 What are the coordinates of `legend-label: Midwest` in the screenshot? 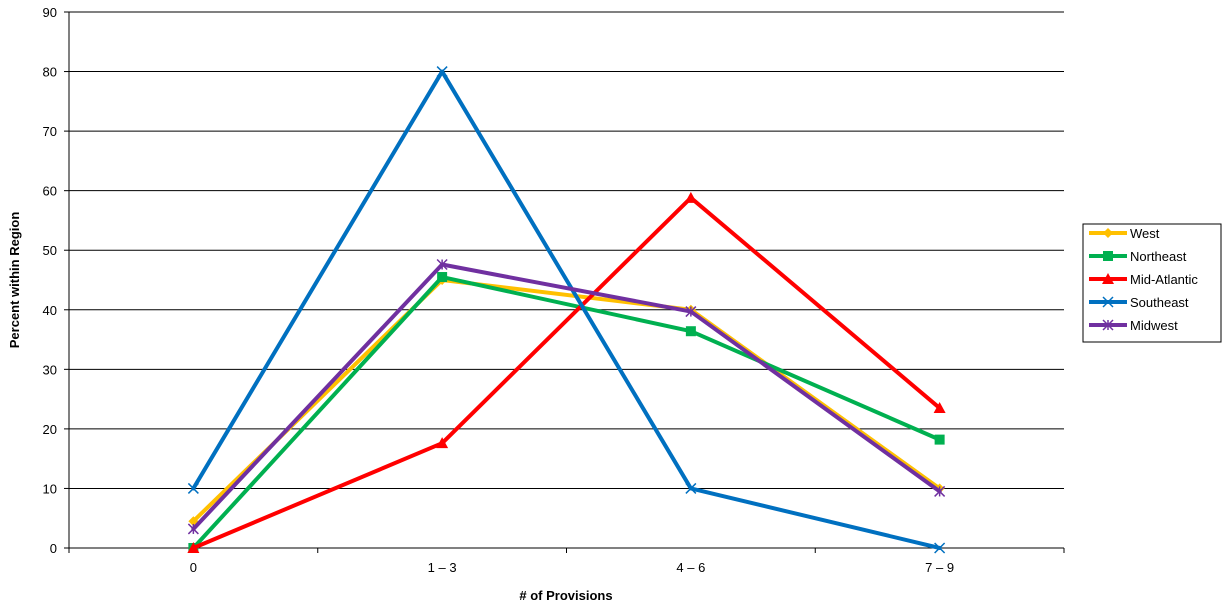 It's located at (1154, 325).